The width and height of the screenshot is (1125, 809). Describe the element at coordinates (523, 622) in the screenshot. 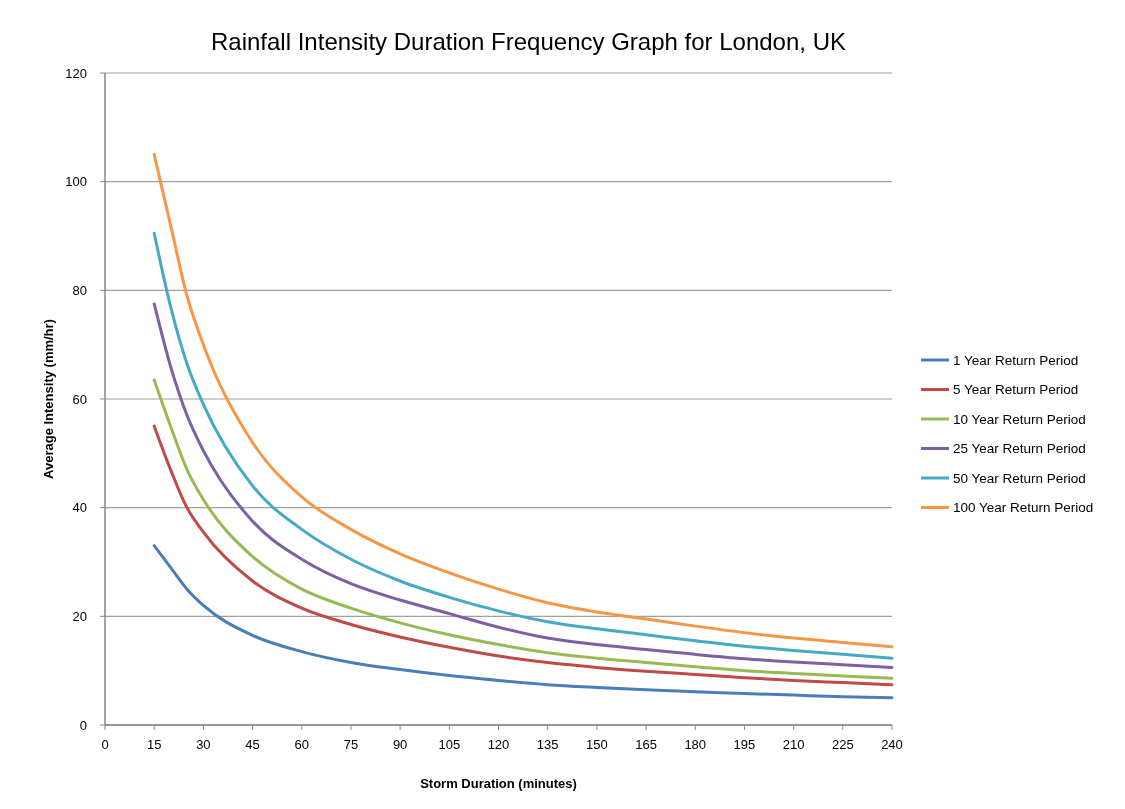

I see `line-series` at that location.